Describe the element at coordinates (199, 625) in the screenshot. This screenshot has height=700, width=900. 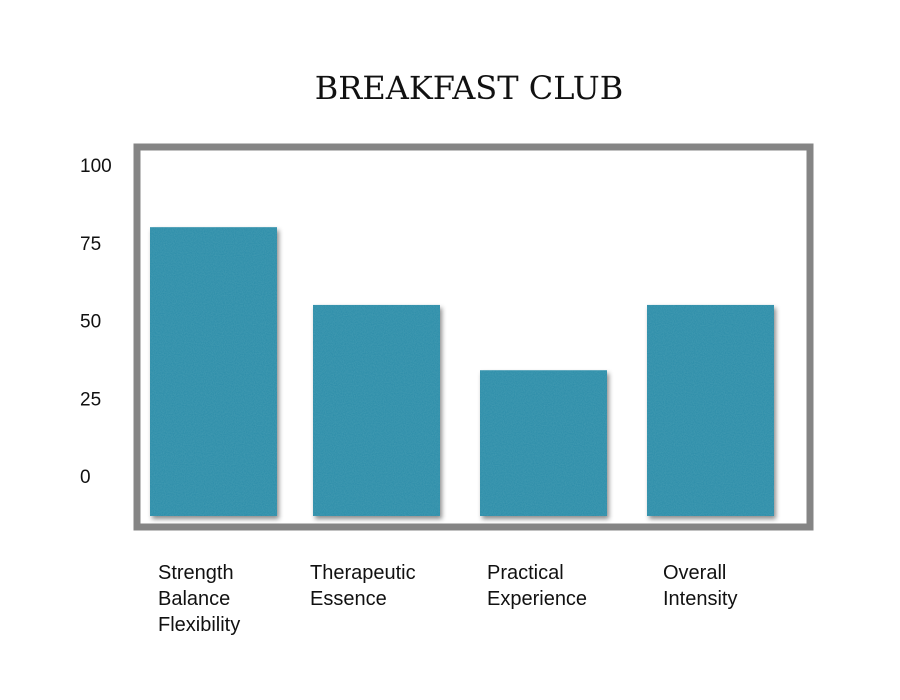
I see `category-label-line: Flexibility` at that location.